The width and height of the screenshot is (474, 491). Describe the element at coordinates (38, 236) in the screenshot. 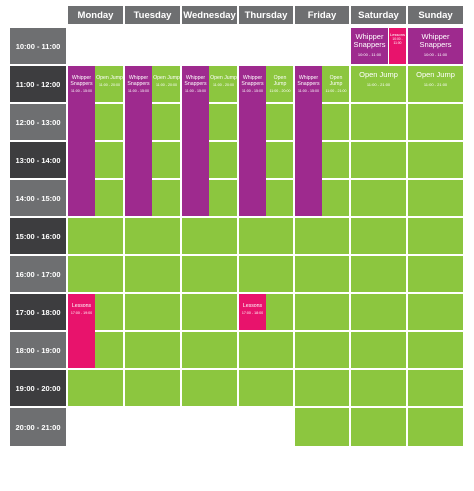

I see `time-slot-label: 15:00 - 16:00` at that location.